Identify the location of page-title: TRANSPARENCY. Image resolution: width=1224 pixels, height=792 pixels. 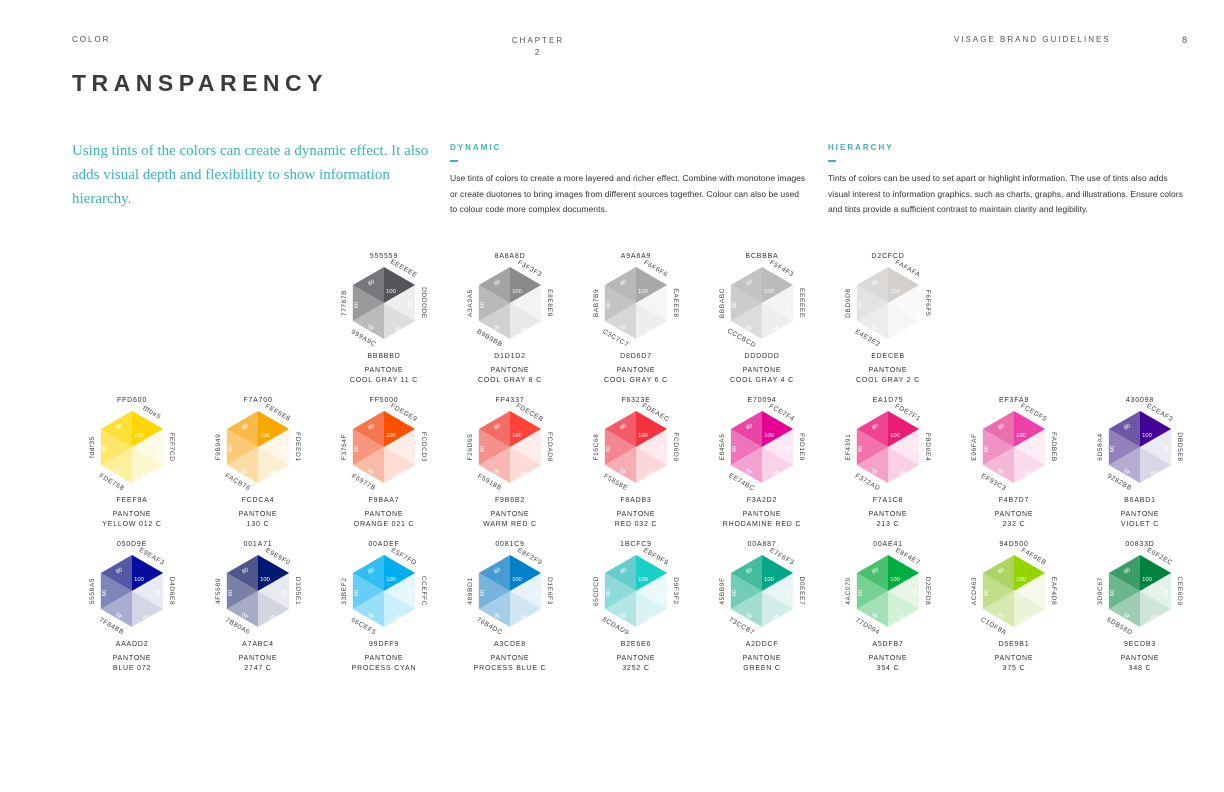
(200, 83).